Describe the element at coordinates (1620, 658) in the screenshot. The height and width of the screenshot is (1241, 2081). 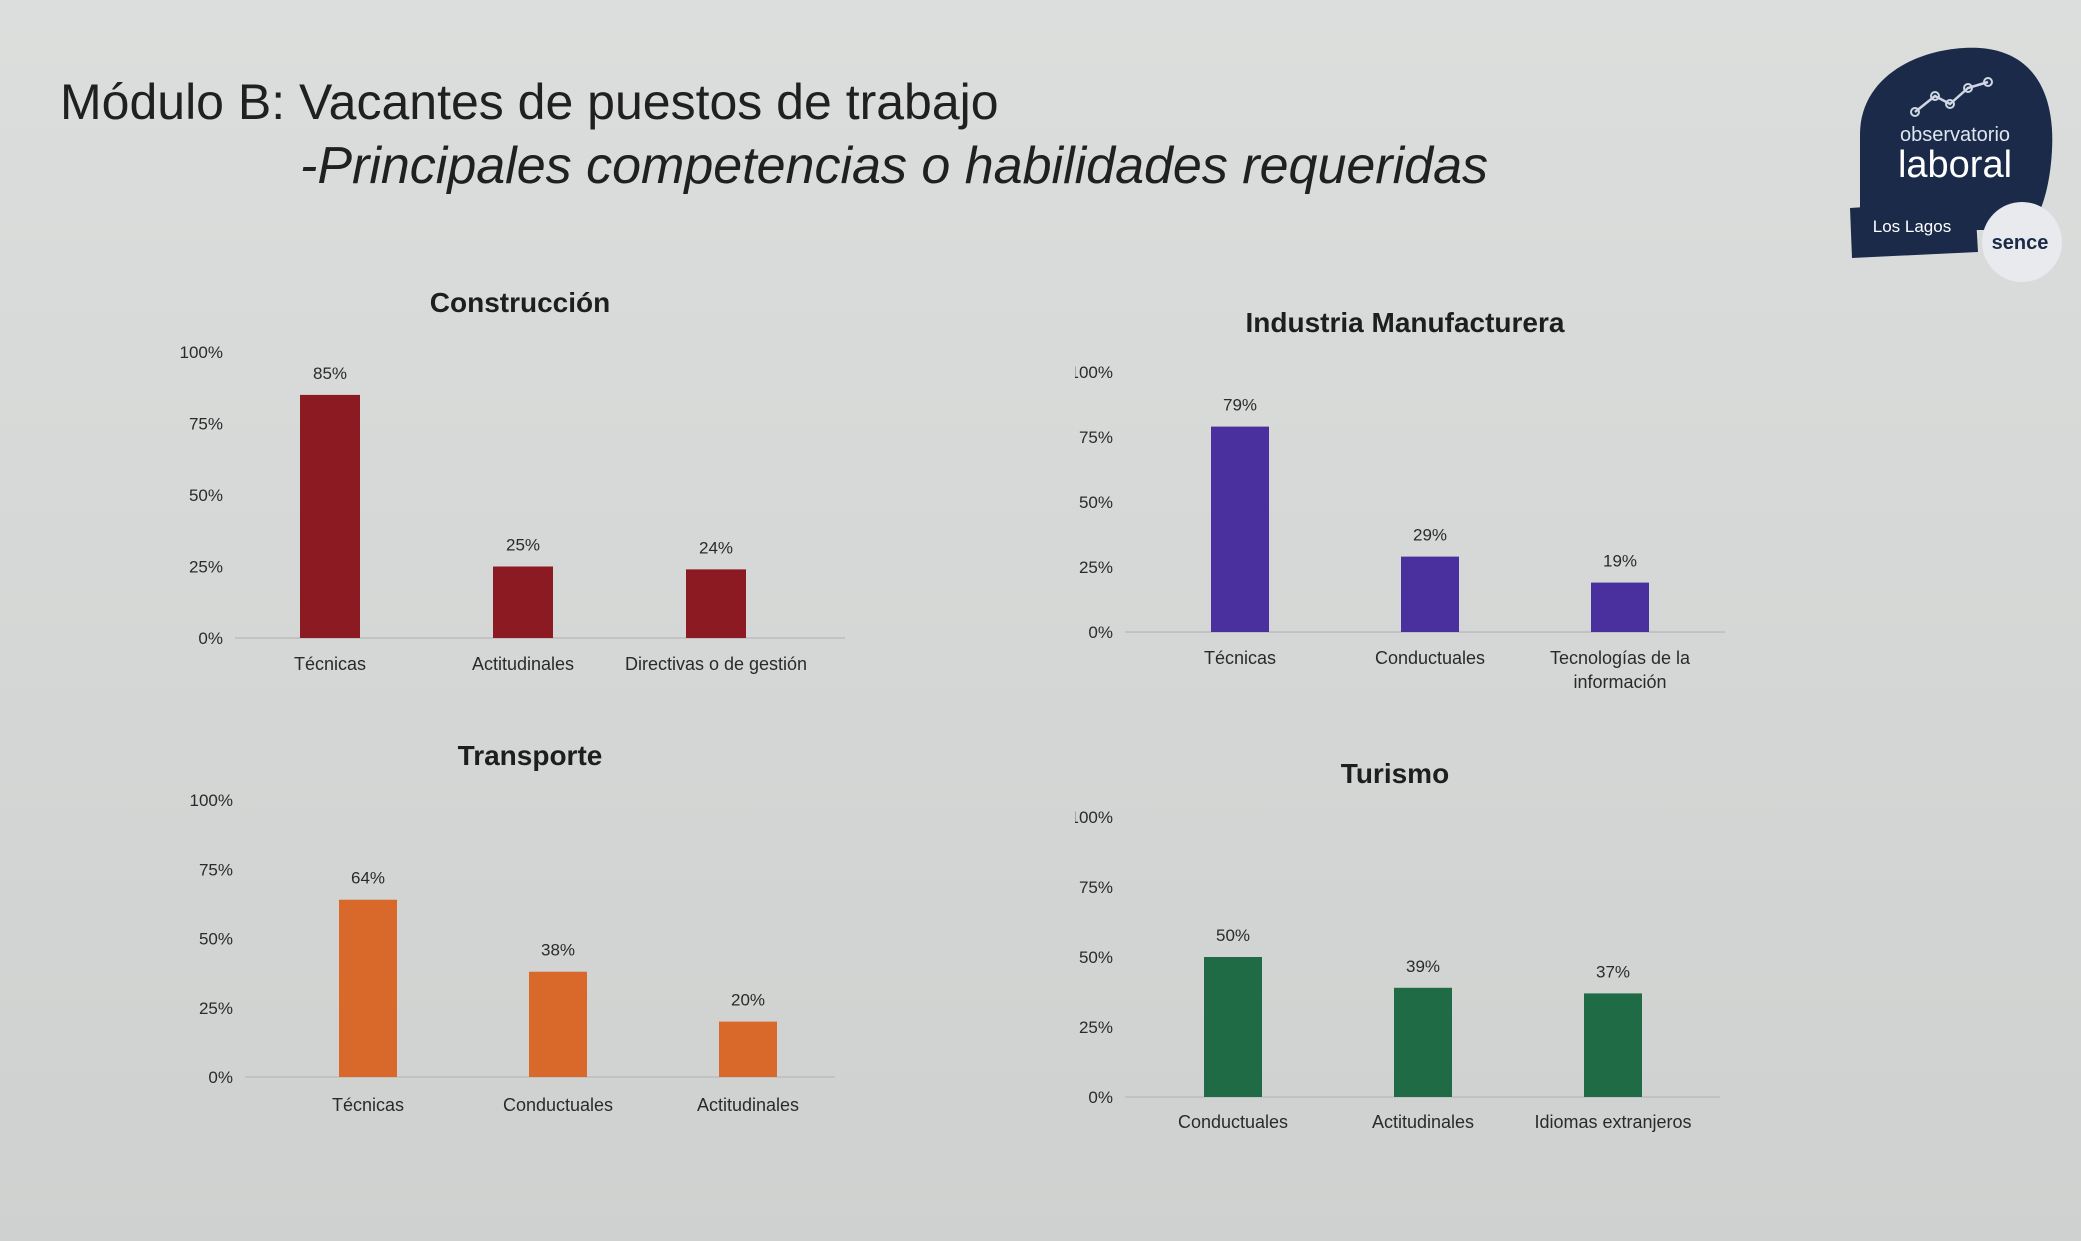
I see `category-label: Tecnologías de la` at that location.